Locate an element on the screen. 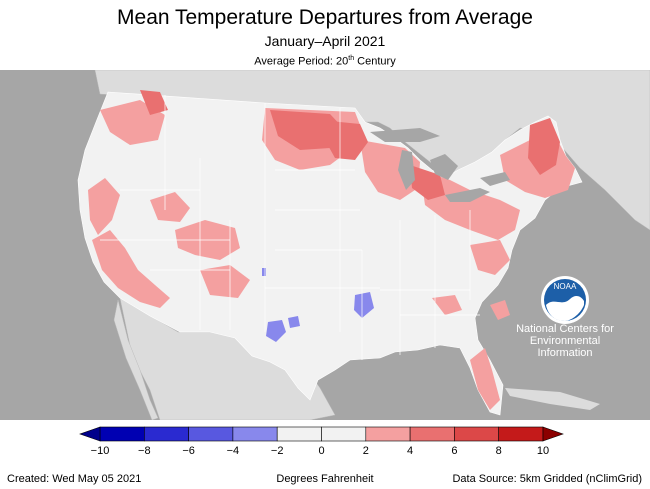 The image size is (650, 489). colorbar-min-arrow is located at coordinates (90, 434).